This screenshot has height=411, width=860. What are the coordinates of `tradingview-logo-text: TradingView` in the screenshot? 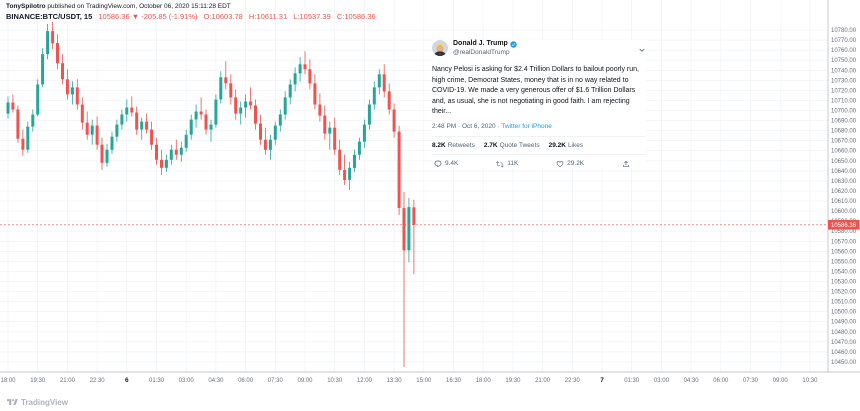 It's located at (44, 402).